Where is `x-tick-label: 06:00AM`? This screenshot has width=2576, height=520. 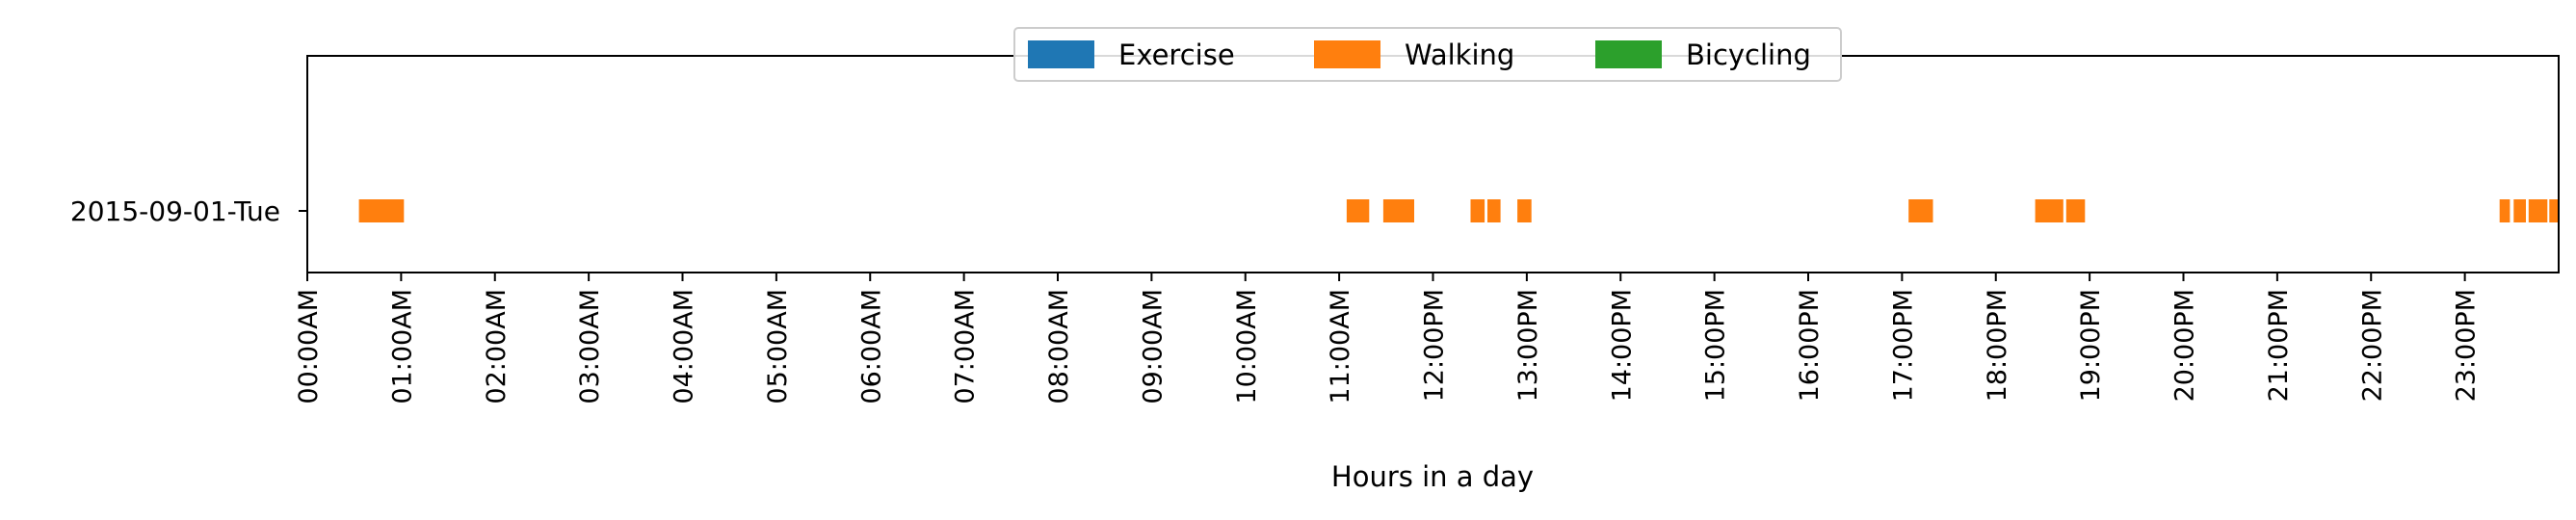 x-tick-label: 06:00AM is located at coordinates (871, 346).